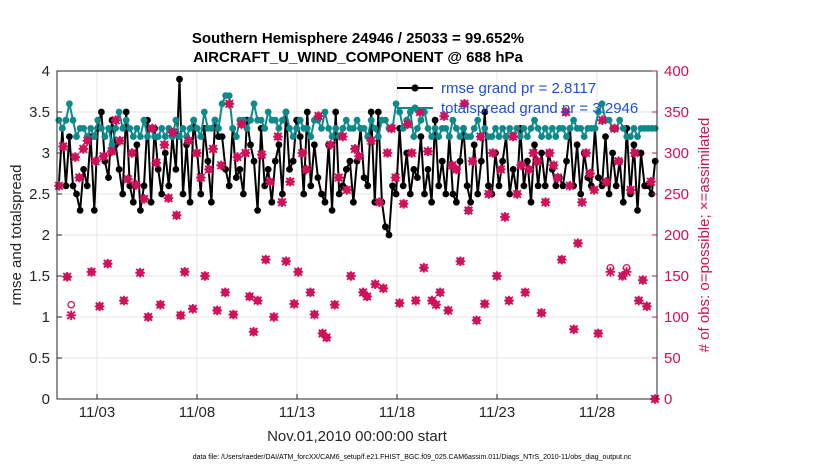  I want to click on y-right-tick-label: 400, so click(676, 71).